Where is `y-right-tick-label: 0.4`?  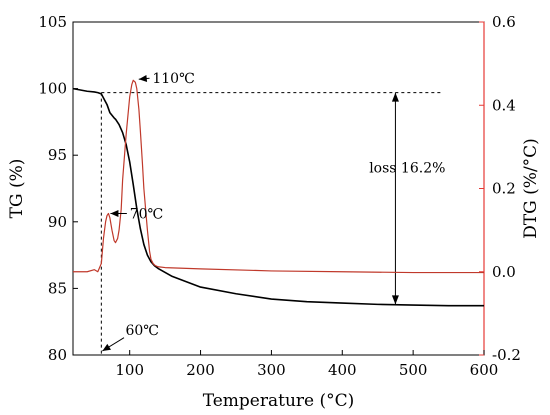 y-right-tick-label: 0.4 is located at coordinates (504, 105).